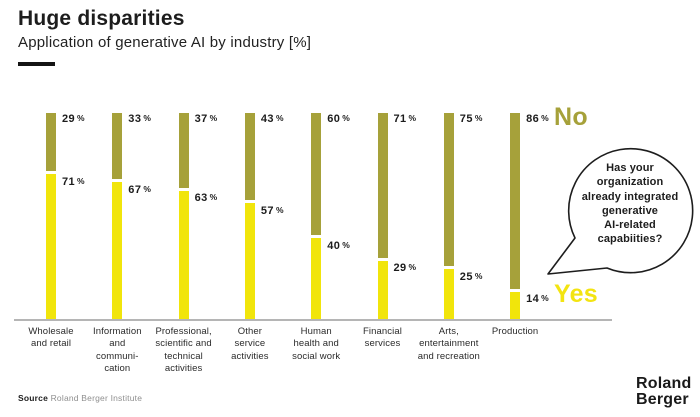 The height and width of the screenshot is (417, 700). I want to click on value-label-yes: 71%, so click(74, 181).